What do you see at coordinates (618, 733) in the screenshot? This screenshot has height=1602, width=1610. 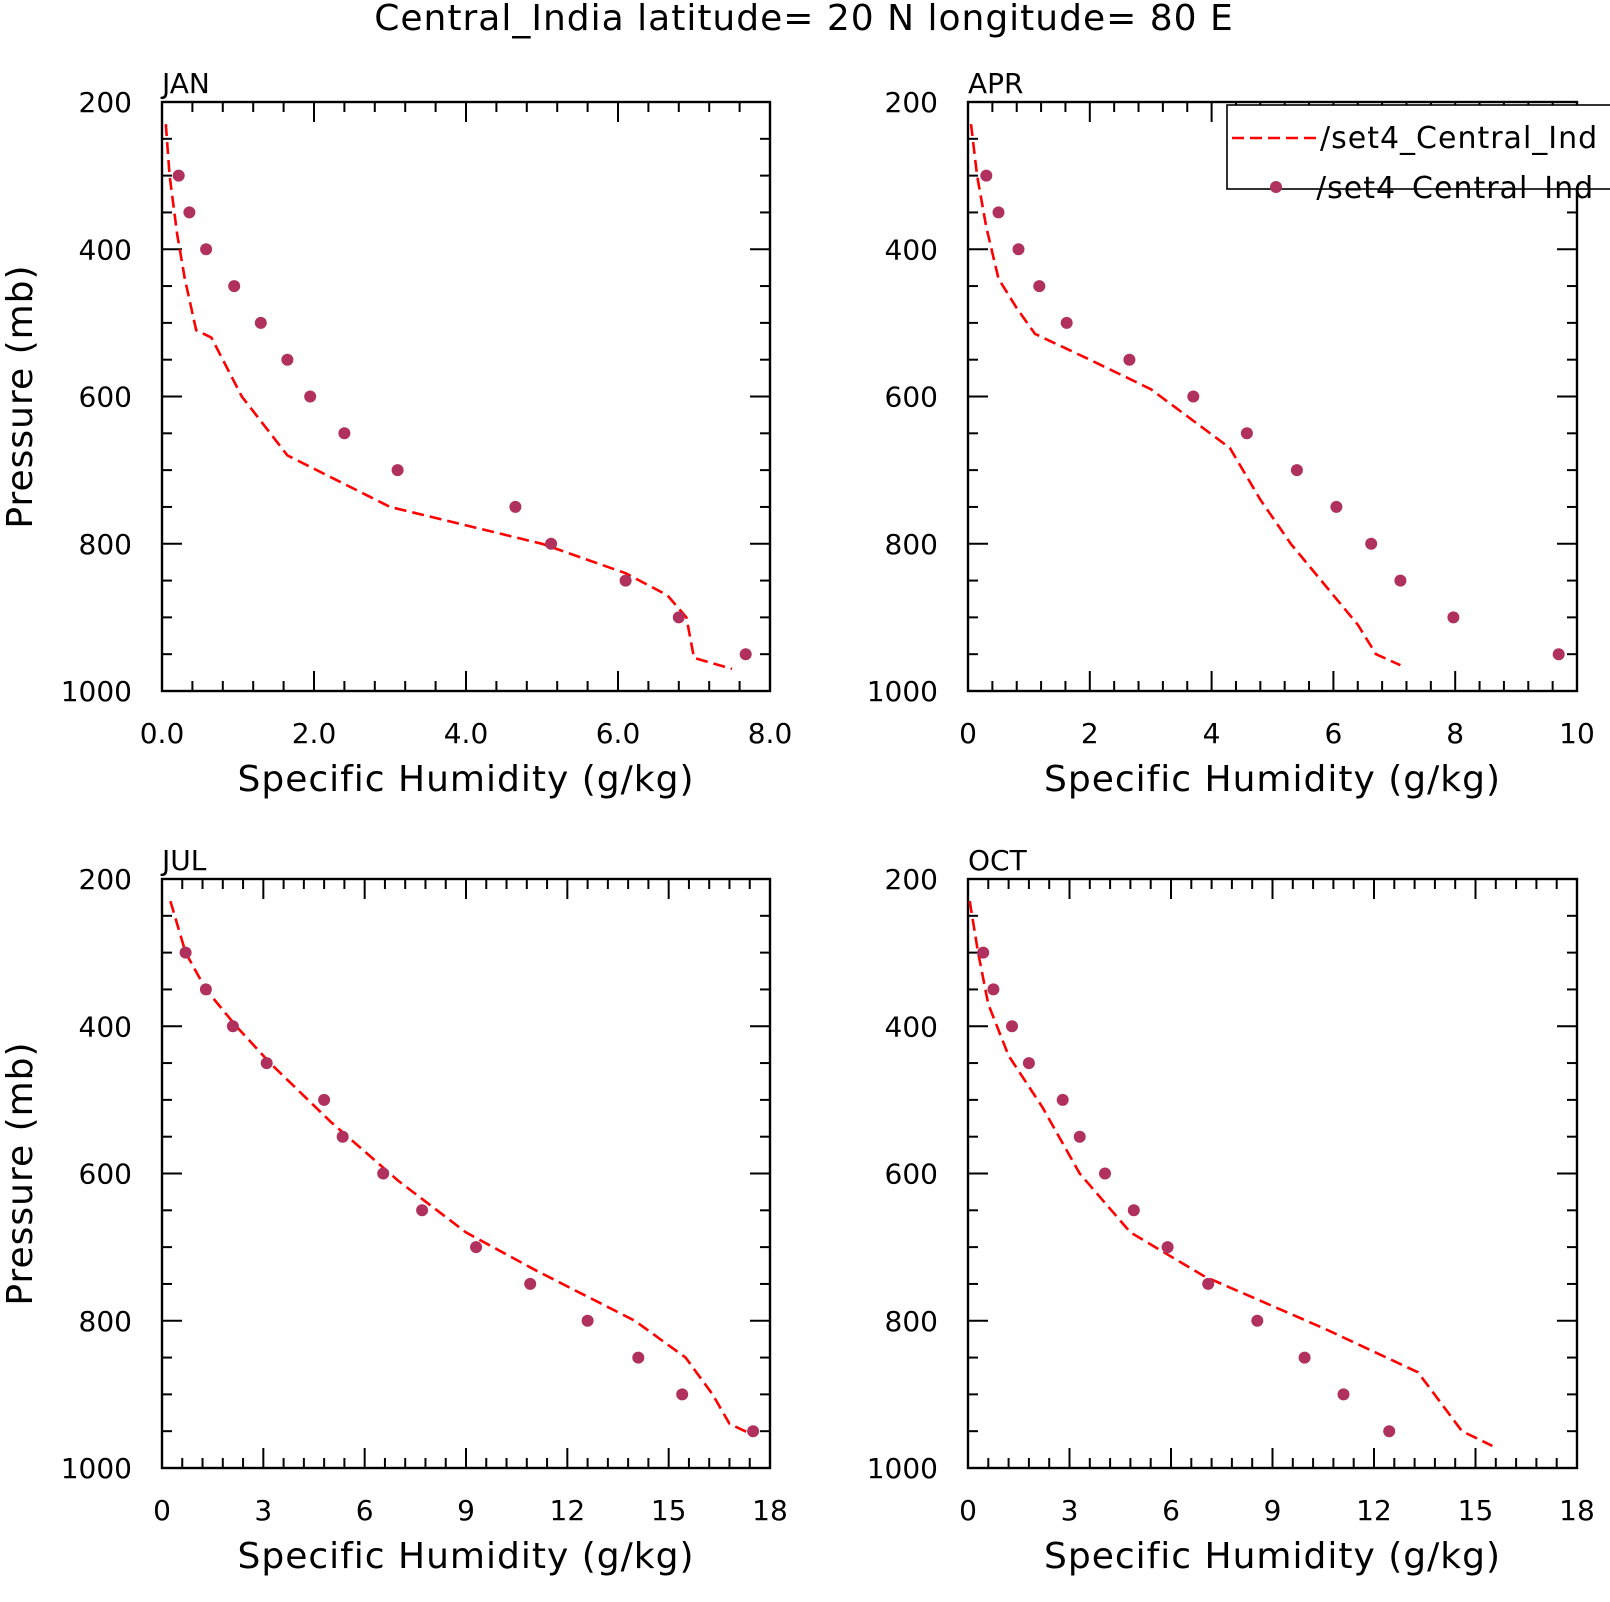 I see `x-tick-label: 6.0` at bounding box center [618, 733].